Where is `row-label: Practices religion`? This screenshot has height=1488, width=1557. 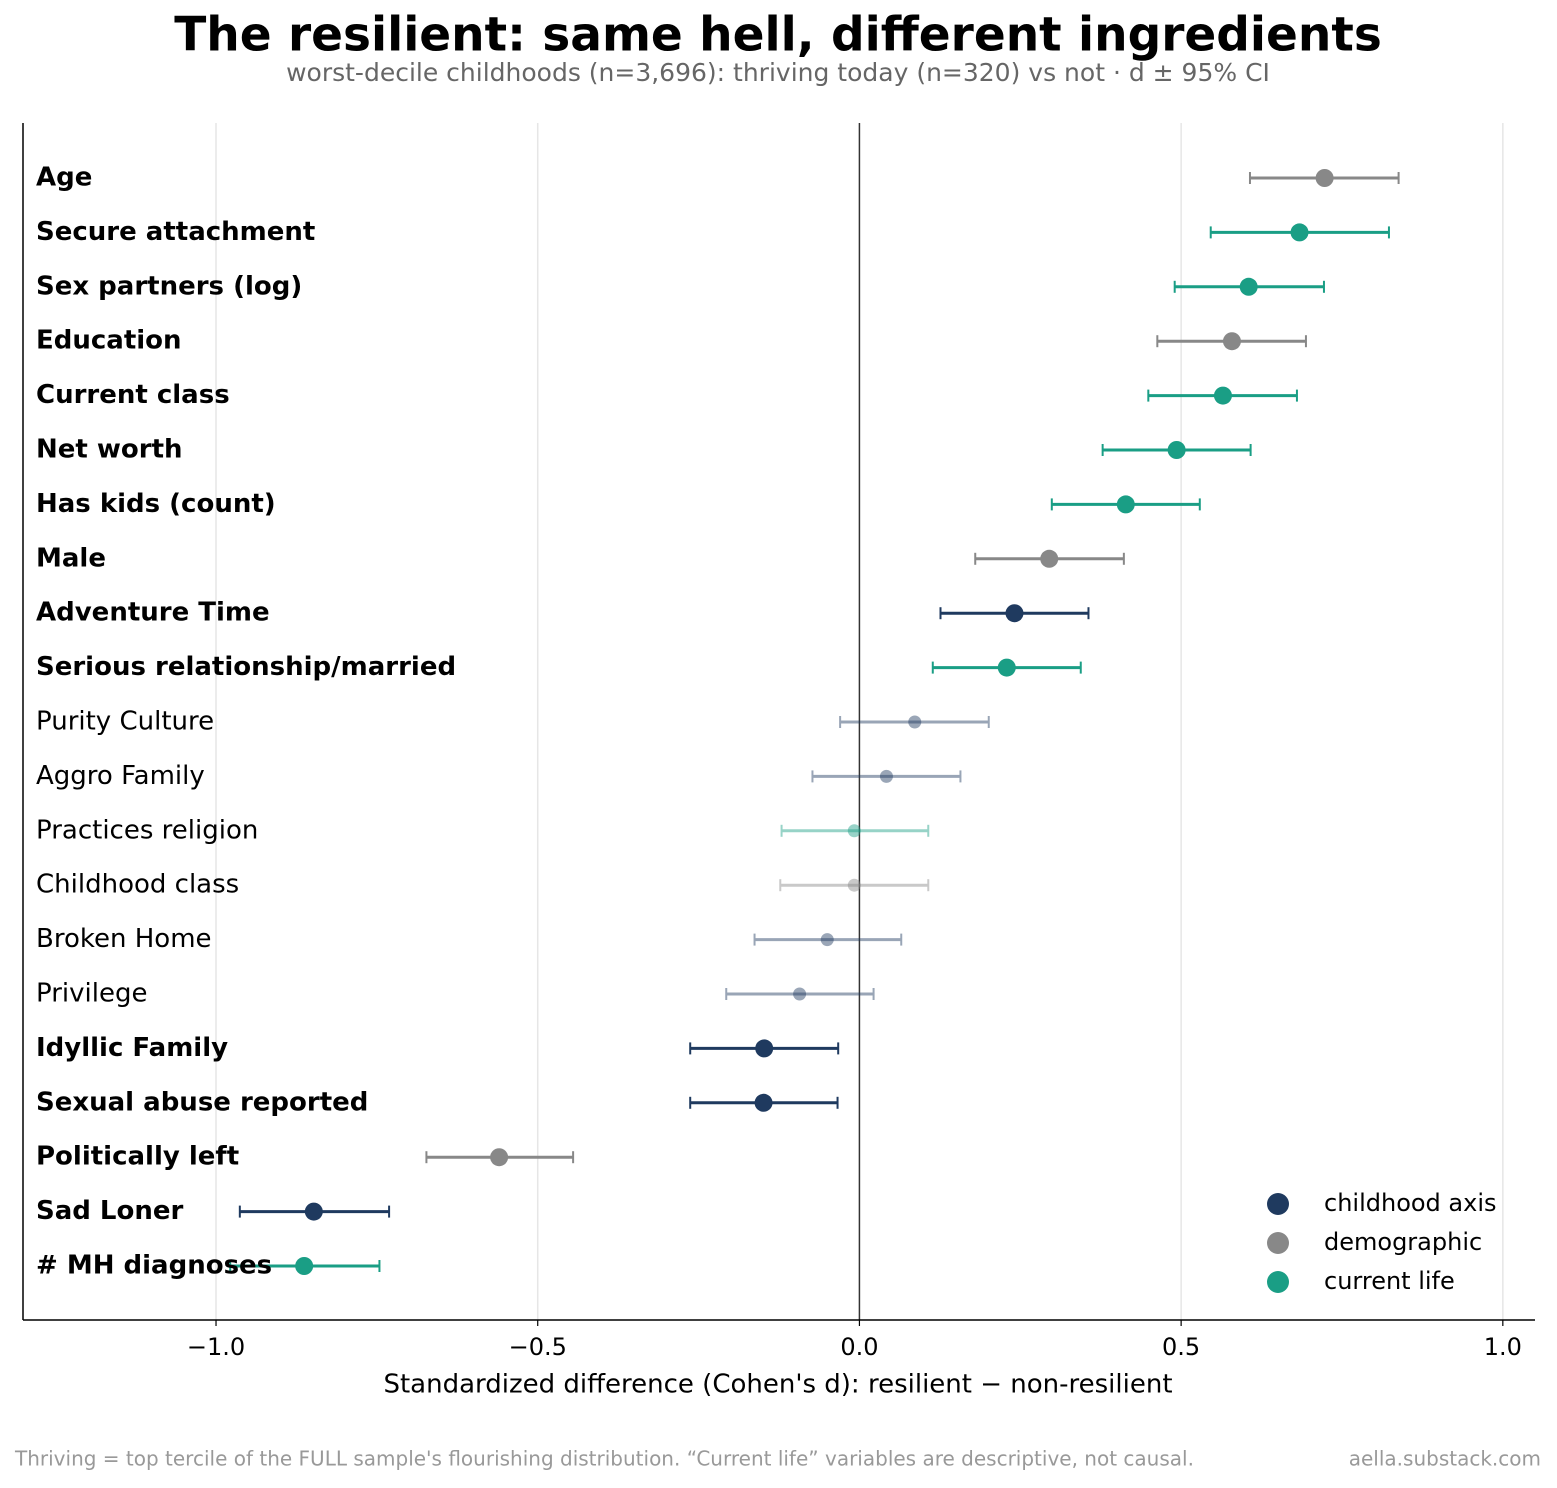 row-label: Practices religion is located at coordinates (147, 830).